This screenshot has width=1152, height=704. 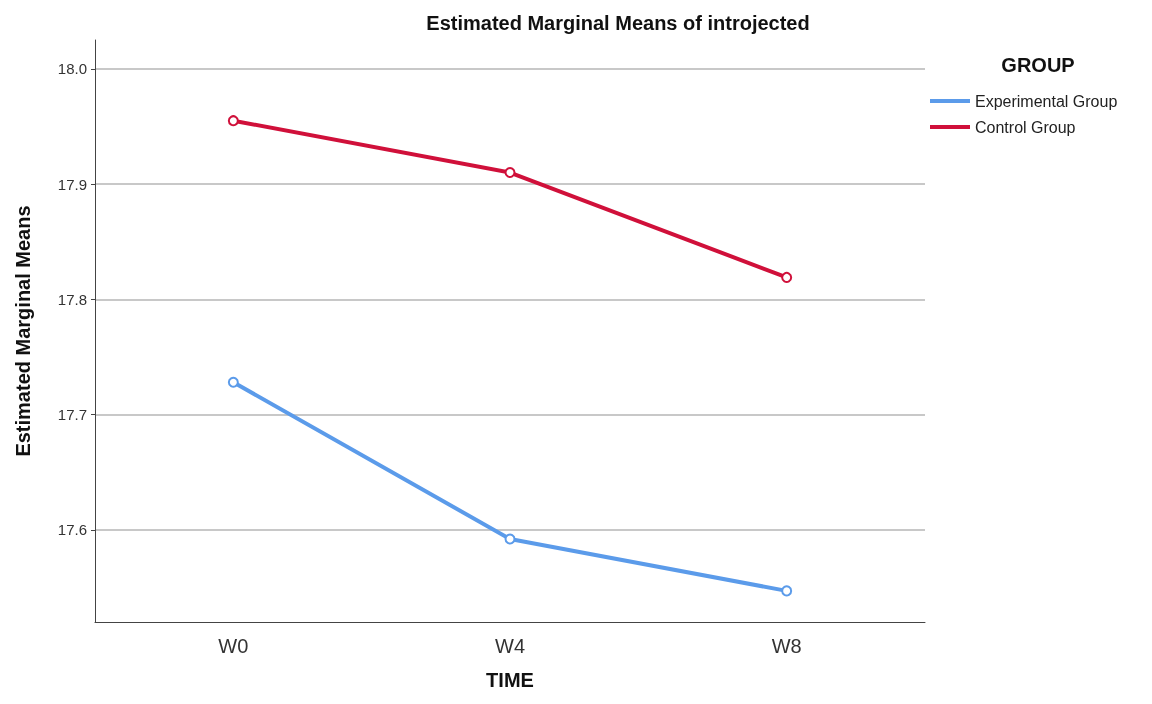 What do you see at coordinates (72, 299) in the screenshot?
I see `y-tick-label: 17.8` at bounding box center [72, 299].